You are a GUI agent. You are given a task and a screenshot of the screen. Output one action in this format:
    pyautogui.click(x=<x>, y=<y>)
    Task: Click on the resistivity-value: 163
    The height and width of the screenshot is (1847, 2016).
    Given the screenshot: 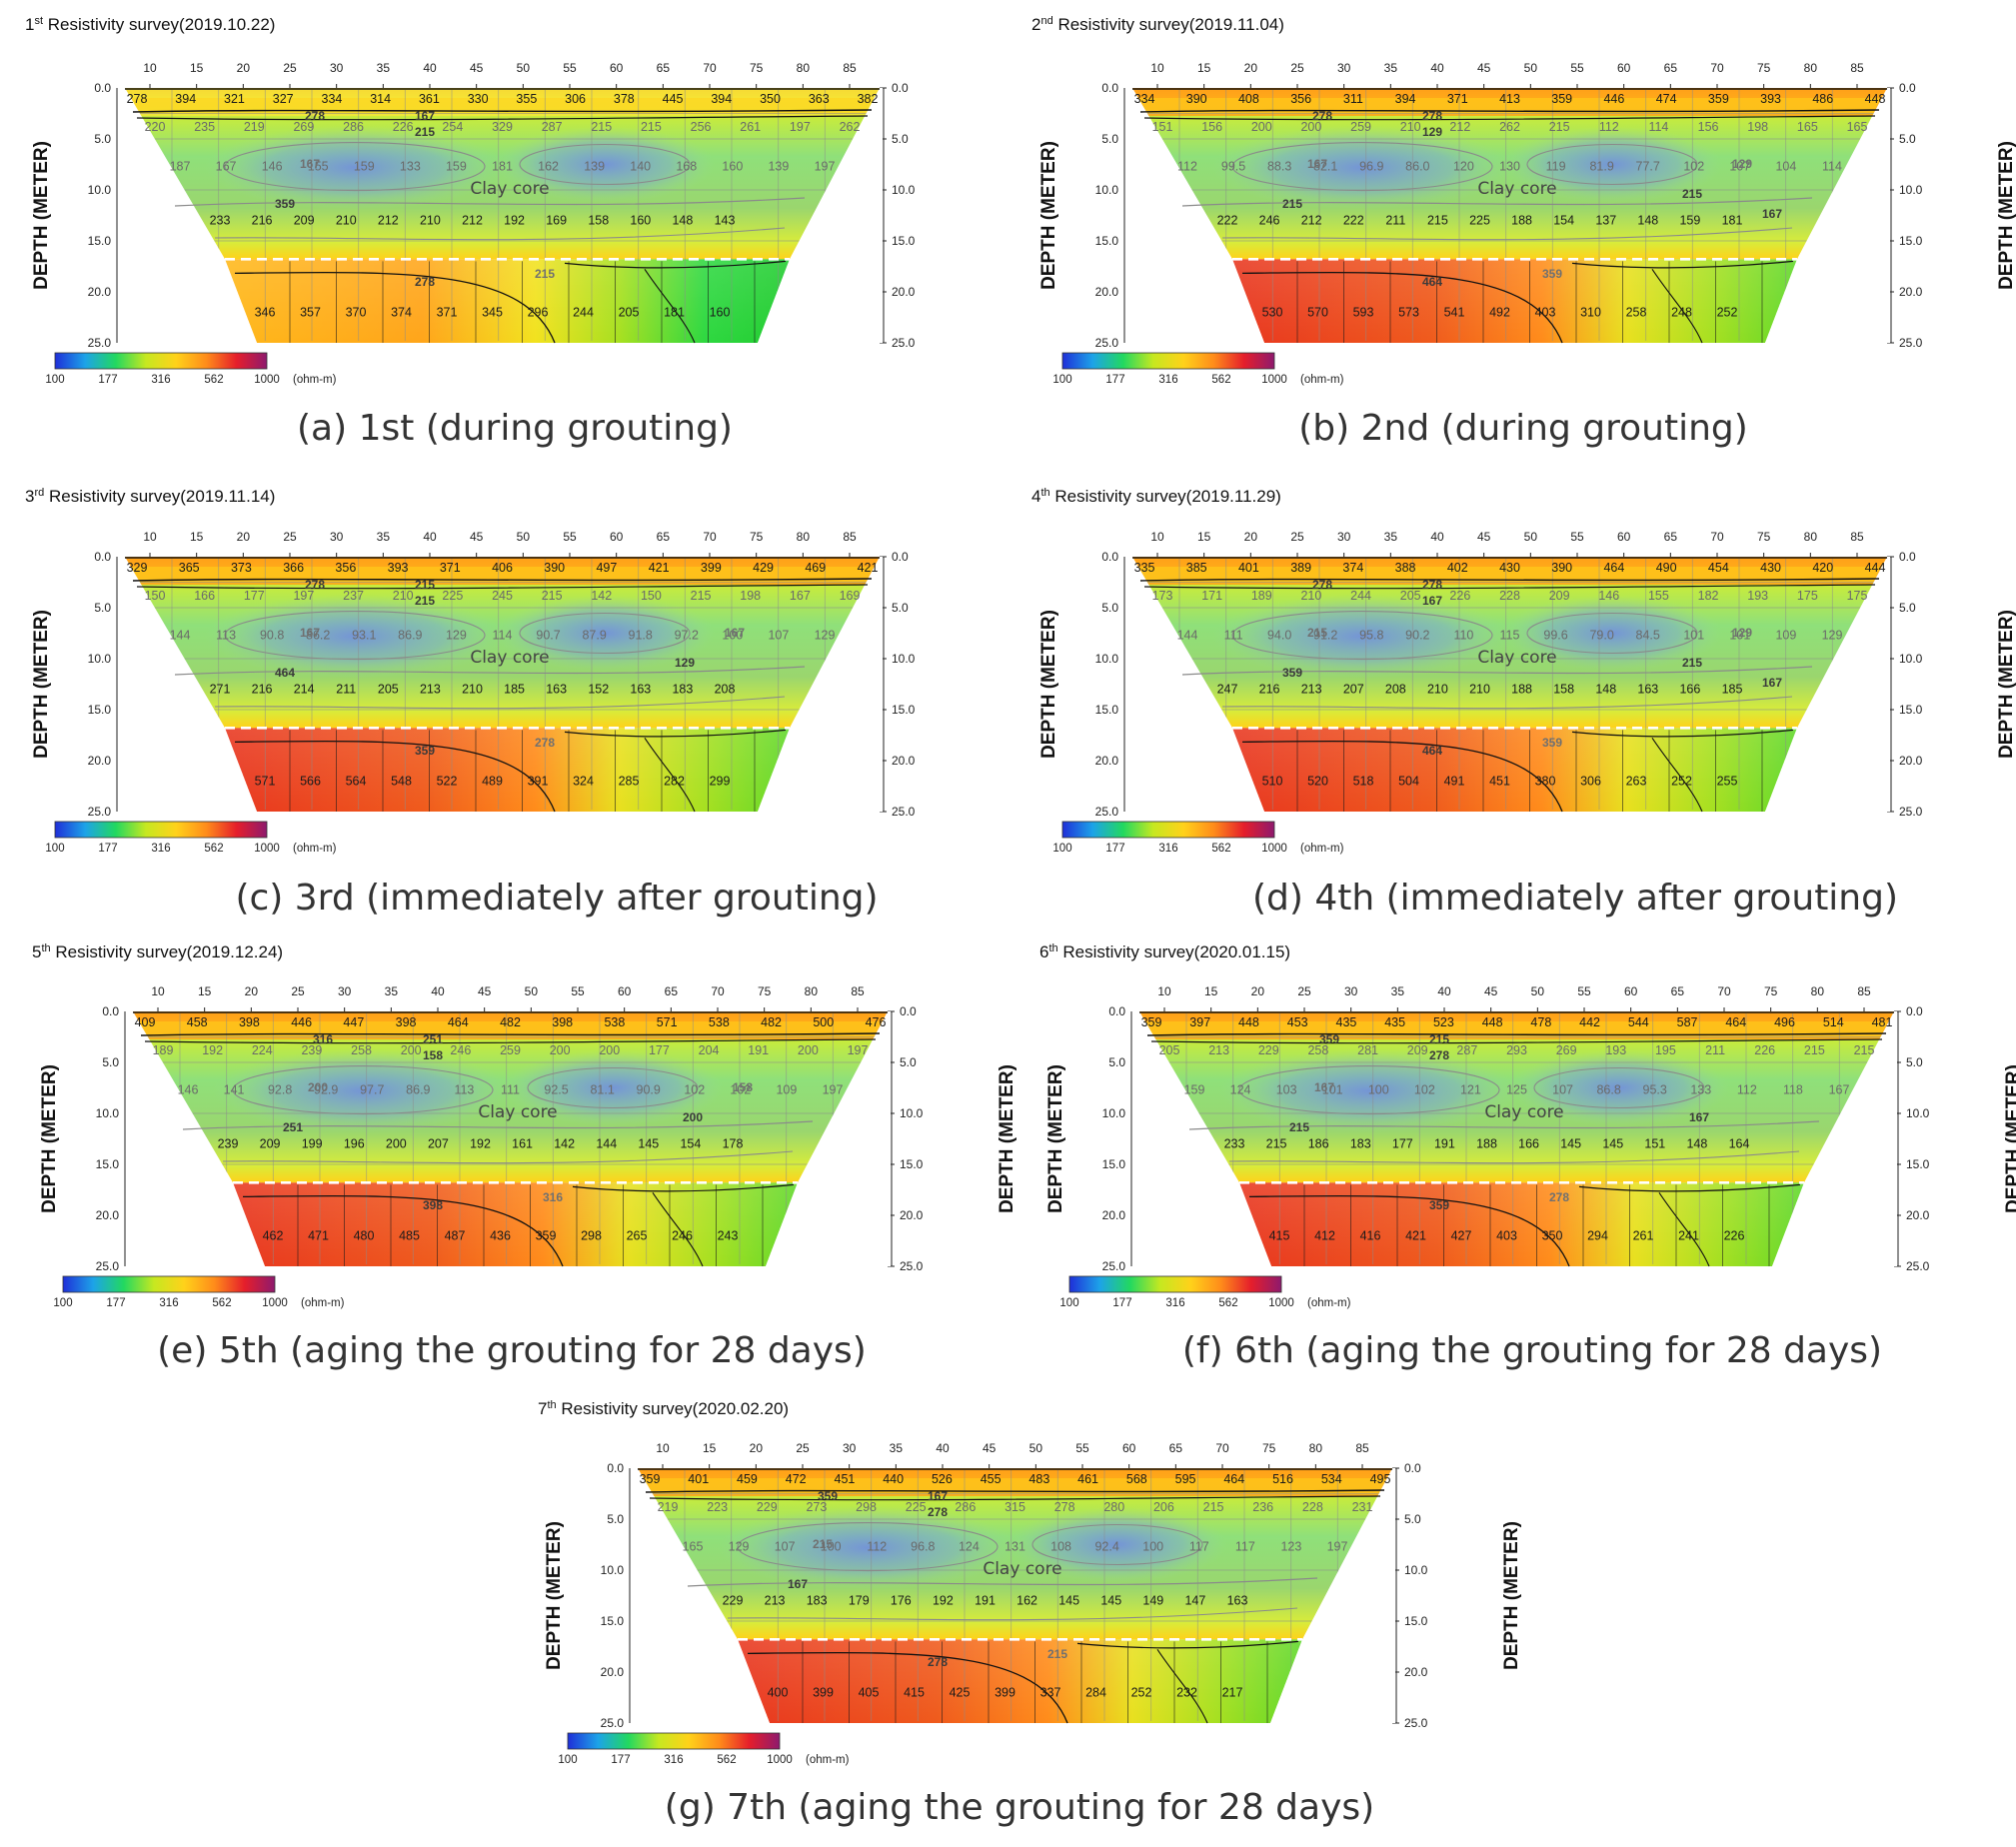 What is the action you would take?
    pyautogui.click(x=557, y=690)
    